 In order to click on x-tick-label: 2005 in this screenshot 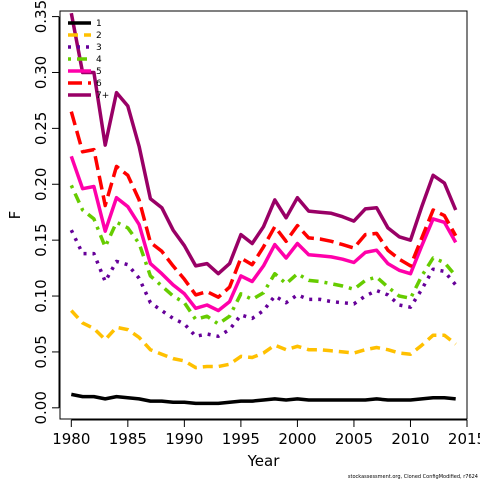, I will do `click(354, 439)`.